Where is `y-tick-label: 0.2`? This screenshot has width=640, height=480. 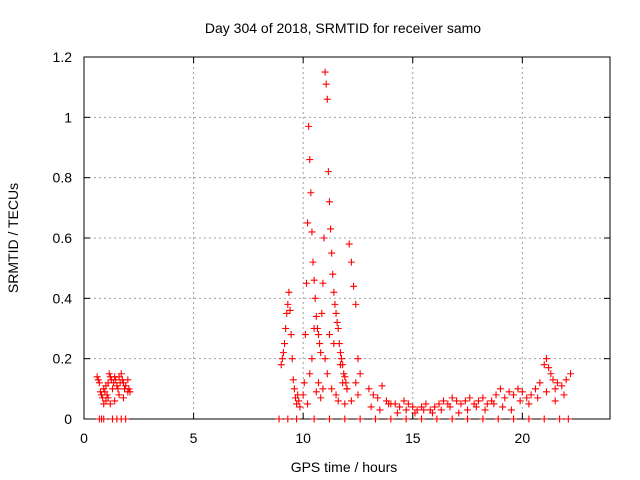 y-tick-label: 0.2 is located at coordinates (63, 359).